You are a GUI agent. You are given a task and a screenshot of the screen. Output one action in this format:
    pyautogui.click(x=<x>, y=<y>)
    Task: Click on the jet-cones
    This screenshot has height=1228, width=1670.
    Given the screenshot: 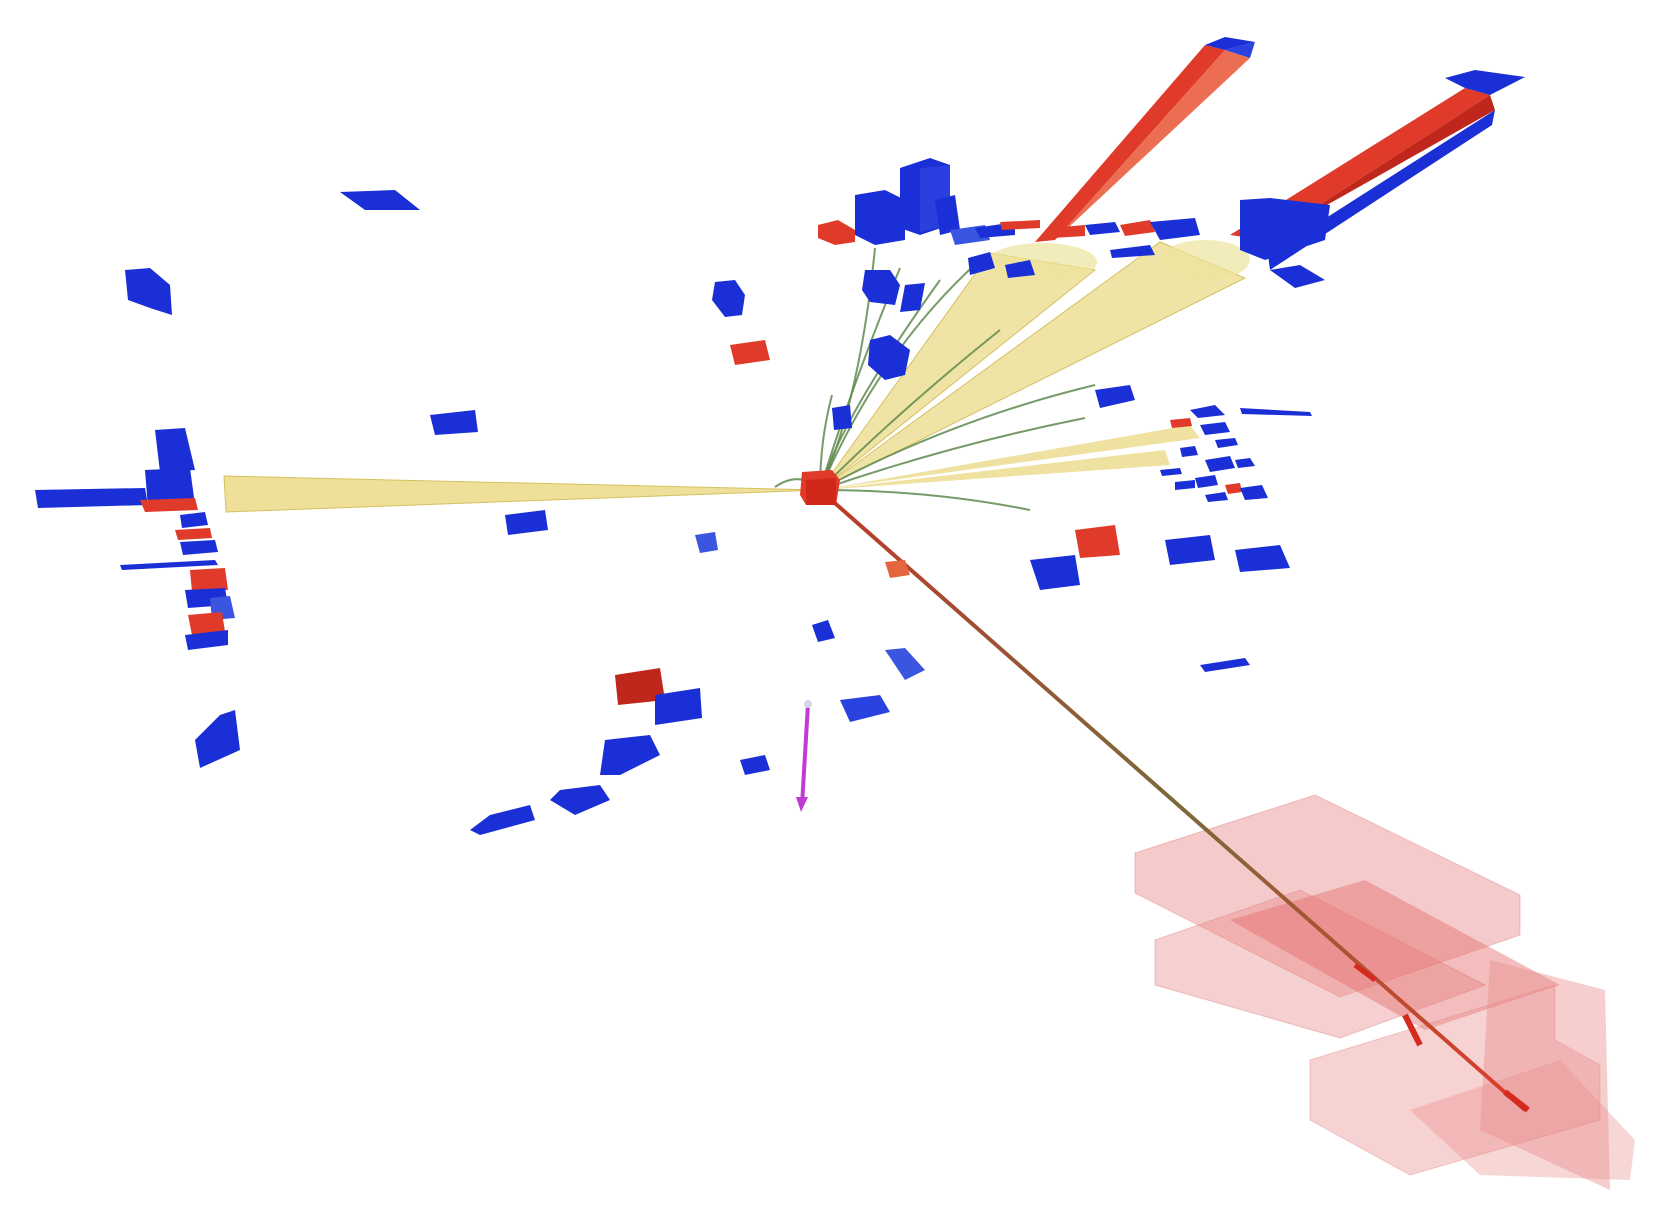 What is the action you would take?
    pyautogui.click(x=736, y=376)
    